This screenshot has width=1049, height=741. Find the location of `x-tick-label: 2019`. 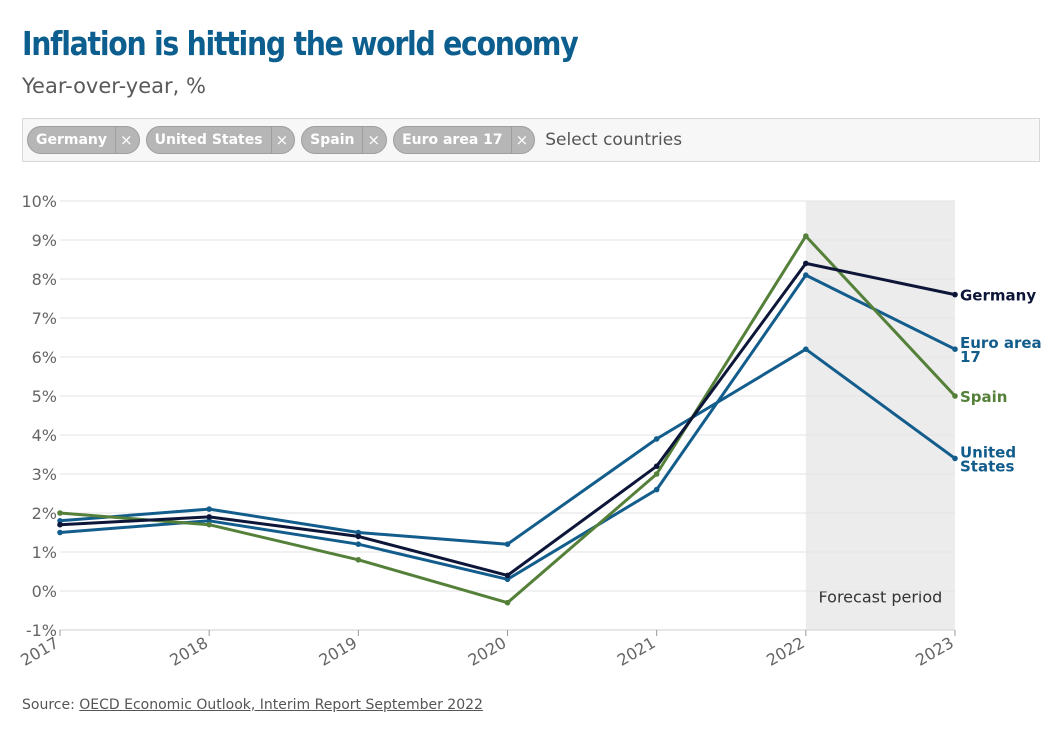

x-tick-label: 2019 is located at coordinates (338, 651).